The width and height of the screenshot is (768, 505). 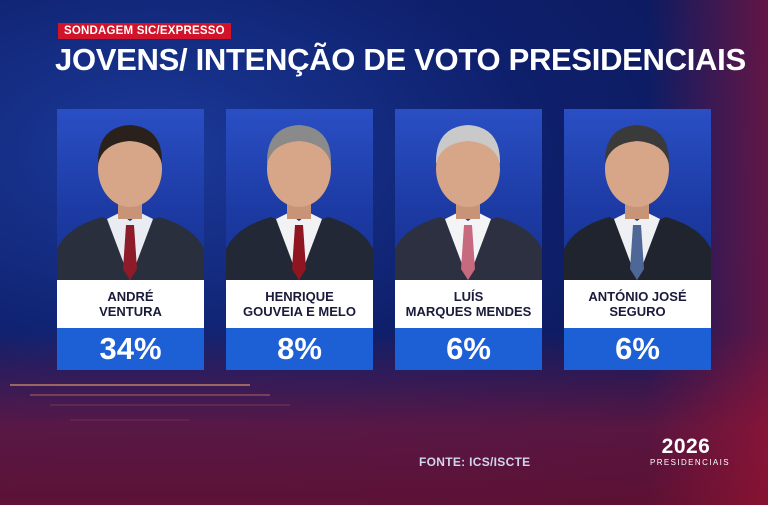 I want to click on candidate-name: ANDRÉ VENTURA, so click(x=130, y=304).